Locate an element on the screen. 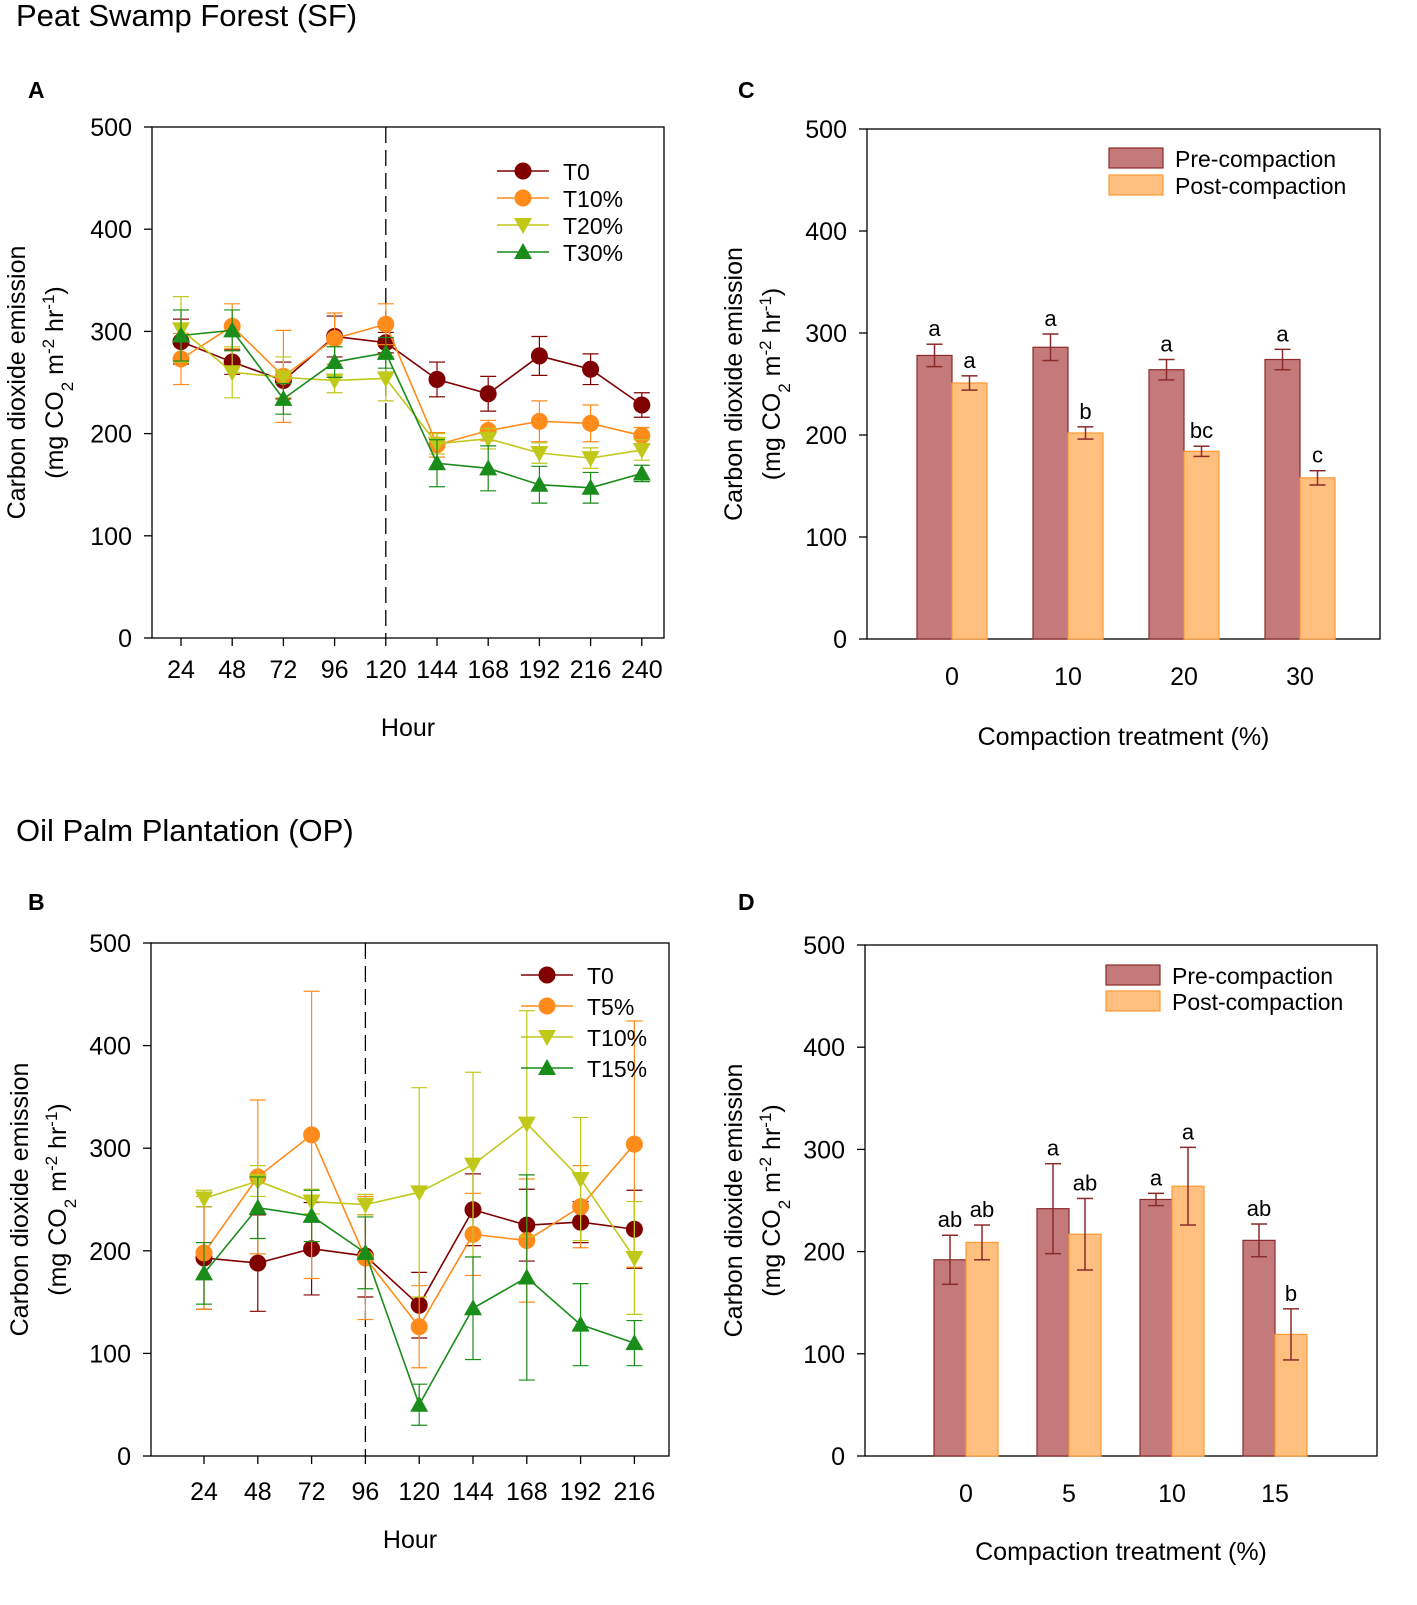 This screenshot has height=1605, width=1417. panel-d-xtick-label: 15 is located at coordinates (1275, 1494).